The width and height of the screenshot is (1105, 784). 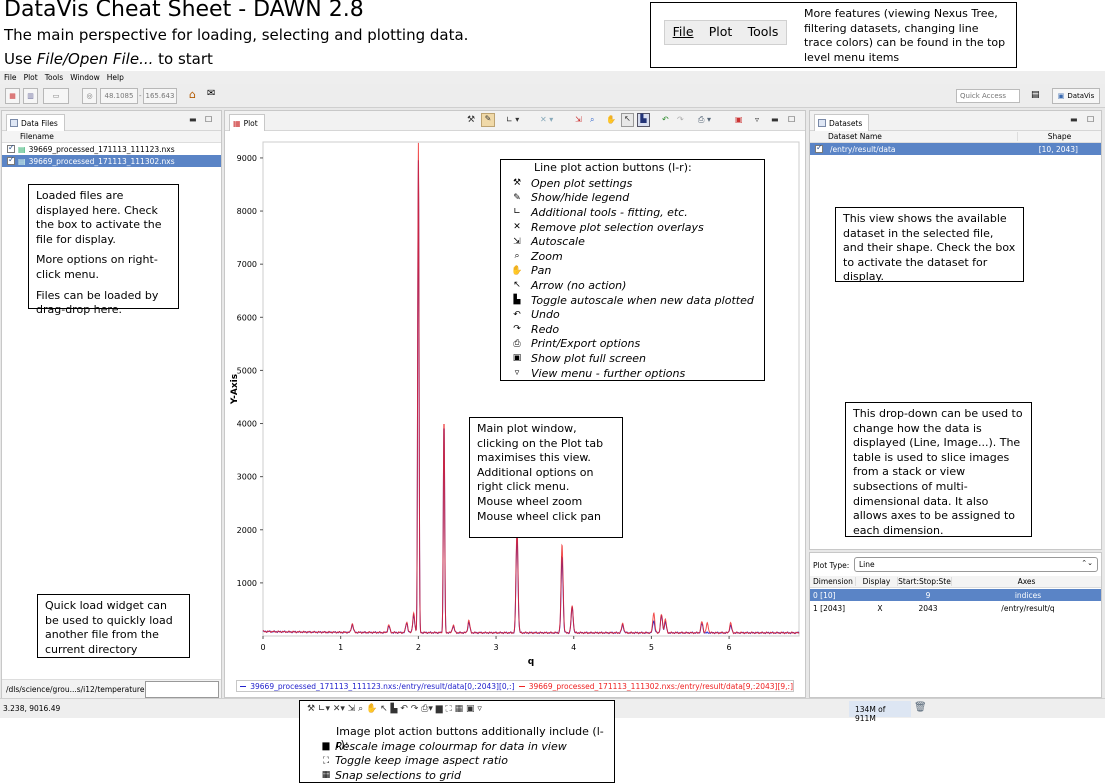 What do you see at coordinates (704, 119) in the screenshot?
I see `print-icon: ⎙ ▾` at bounding box center [704, 119].